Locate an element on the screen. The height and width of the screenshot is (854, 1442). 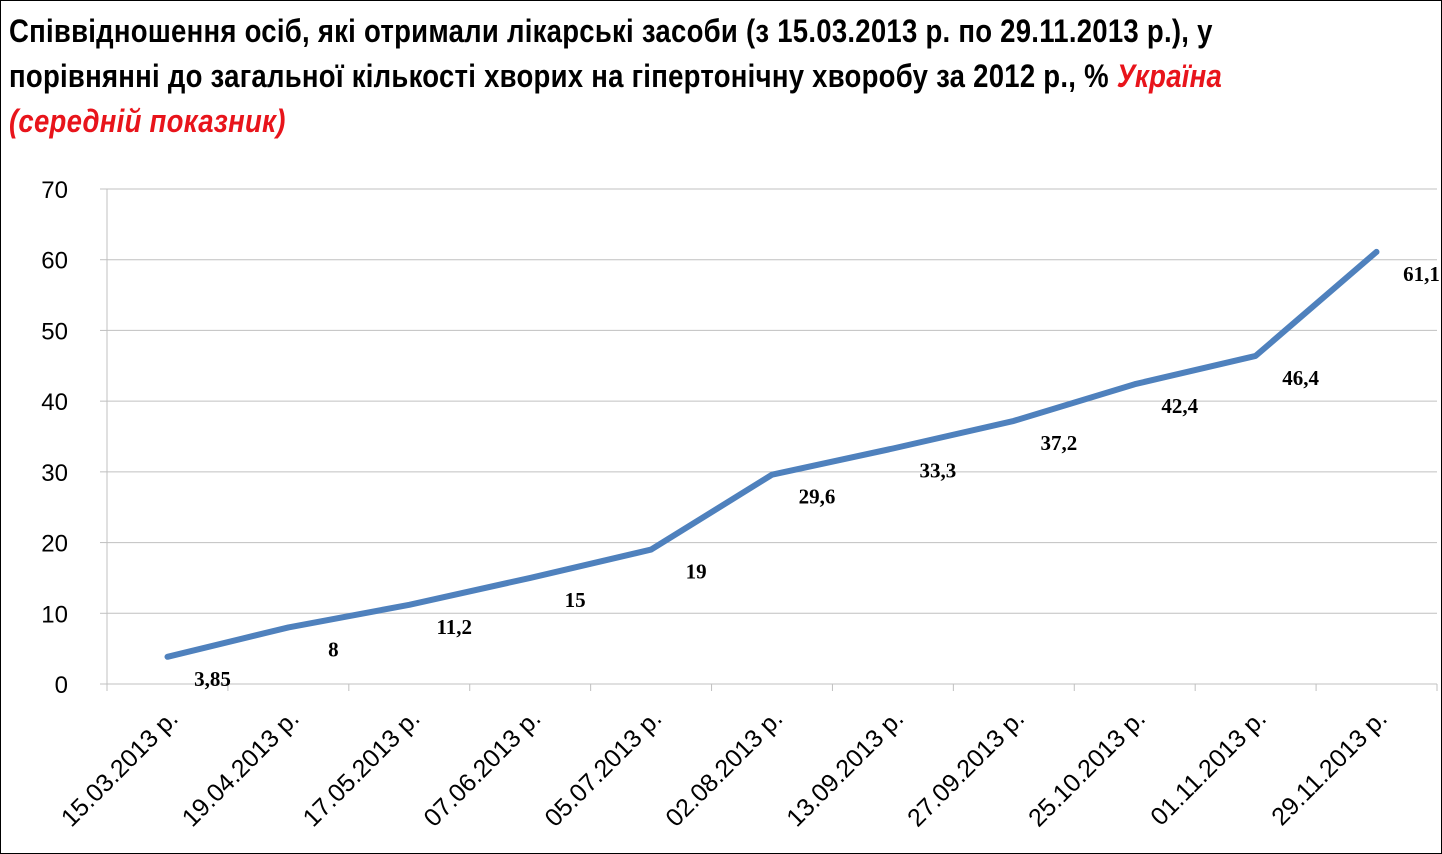
data-label: 29,6 is located at coordinates (817, 497).